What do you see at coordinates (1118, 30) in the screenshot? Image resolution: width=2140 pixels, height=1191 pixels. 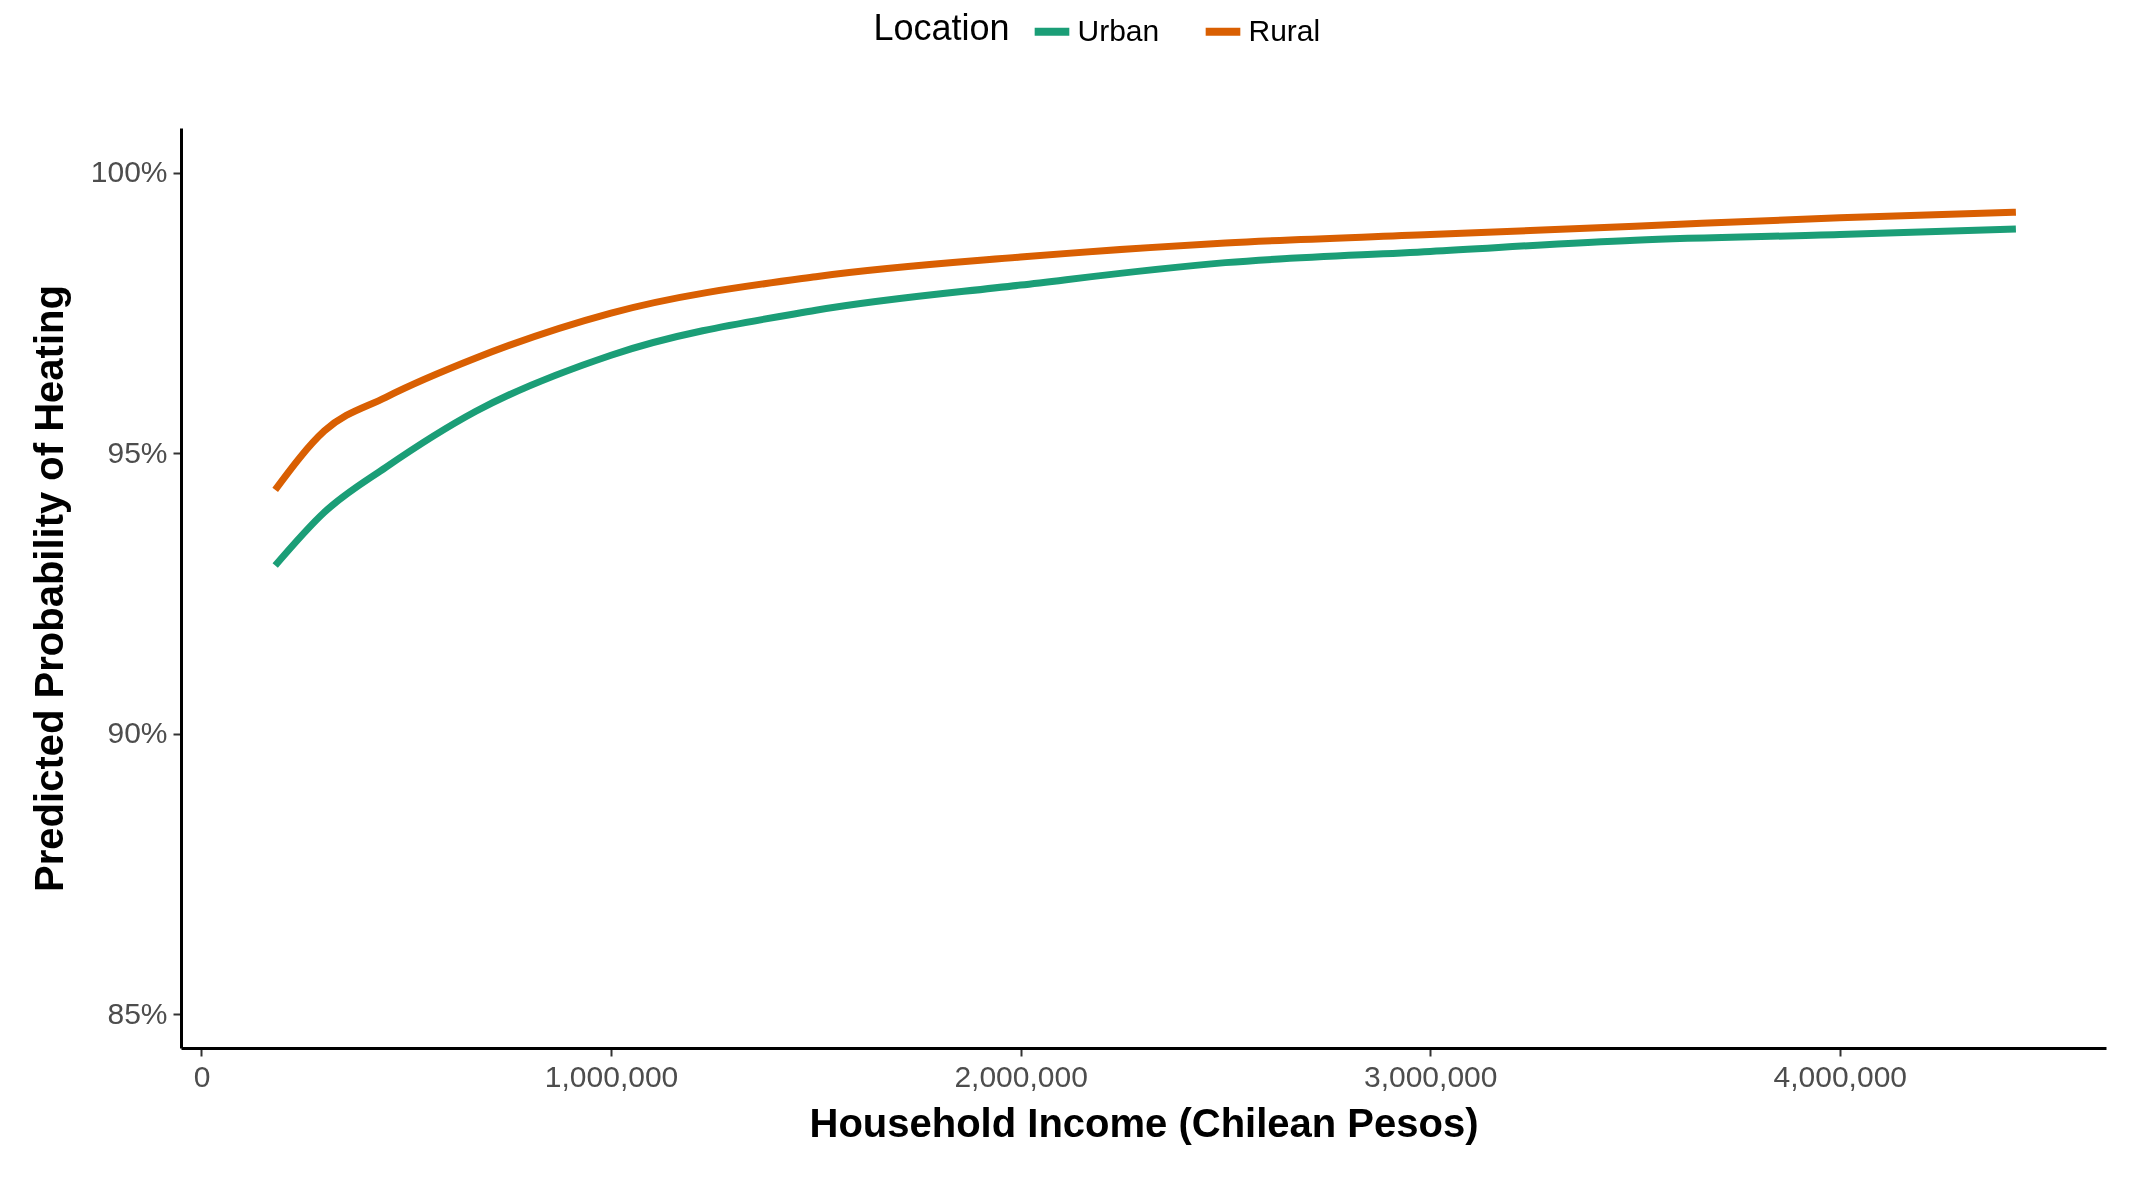 I see `legend-label: Urban` at bounding box center [1118, 30].